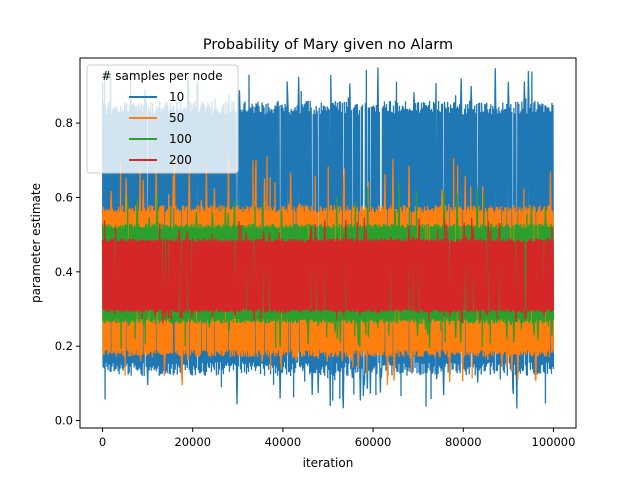  What do you see at coordinates (36, 243) in the screenshot?
I see `y-axis-label: parameter estimate` at bounding box center [36, 243].